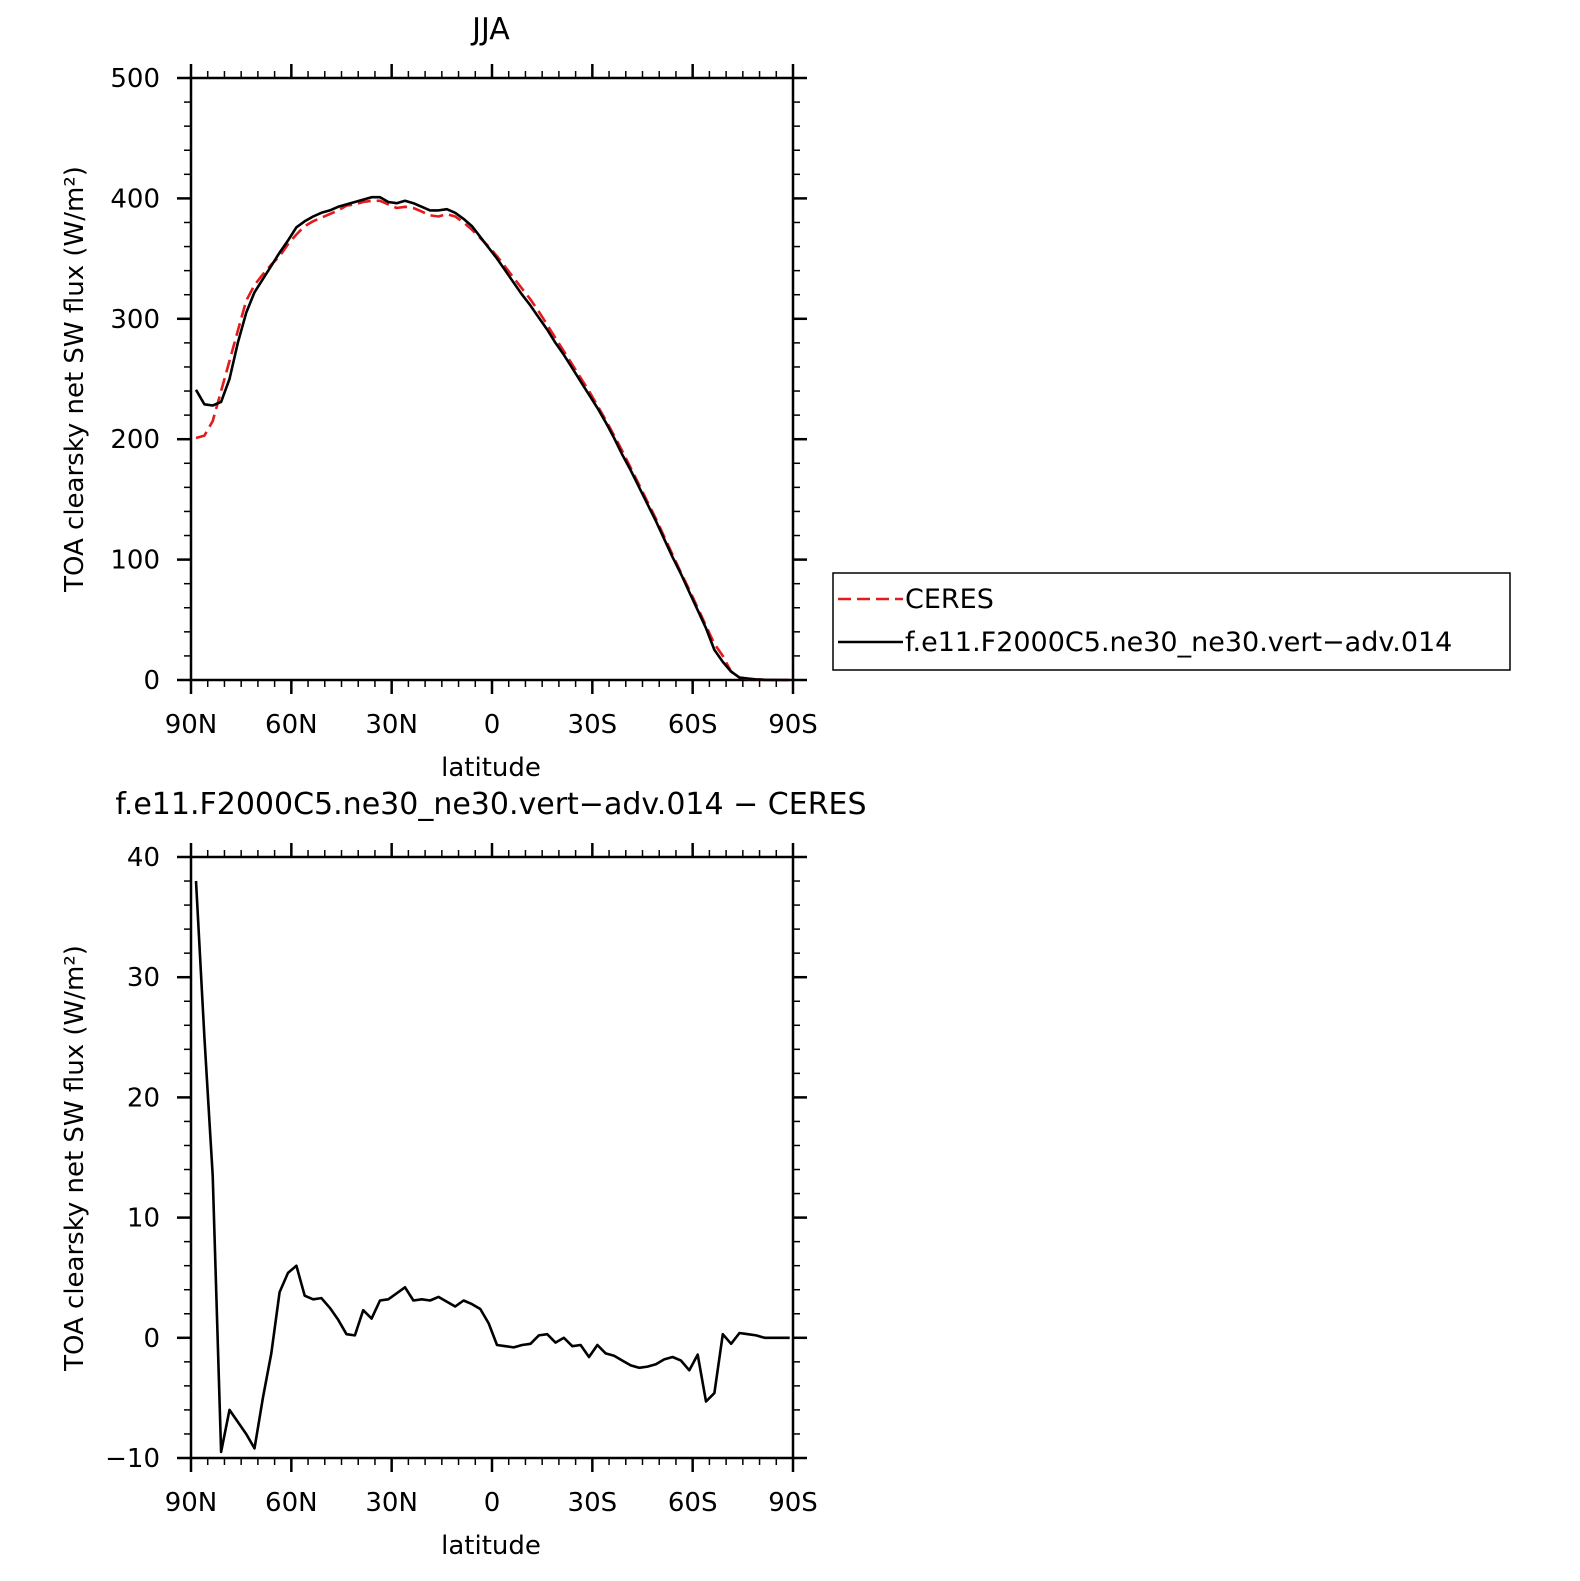 This screenshot has height=1581, width=1580. What do you see at coordinates (75, 1158) in the screenshot?
I see `bottom-y-axis-title: TOA clearsky net SW flux (W/m²)` at bounding box center [75, 1158].